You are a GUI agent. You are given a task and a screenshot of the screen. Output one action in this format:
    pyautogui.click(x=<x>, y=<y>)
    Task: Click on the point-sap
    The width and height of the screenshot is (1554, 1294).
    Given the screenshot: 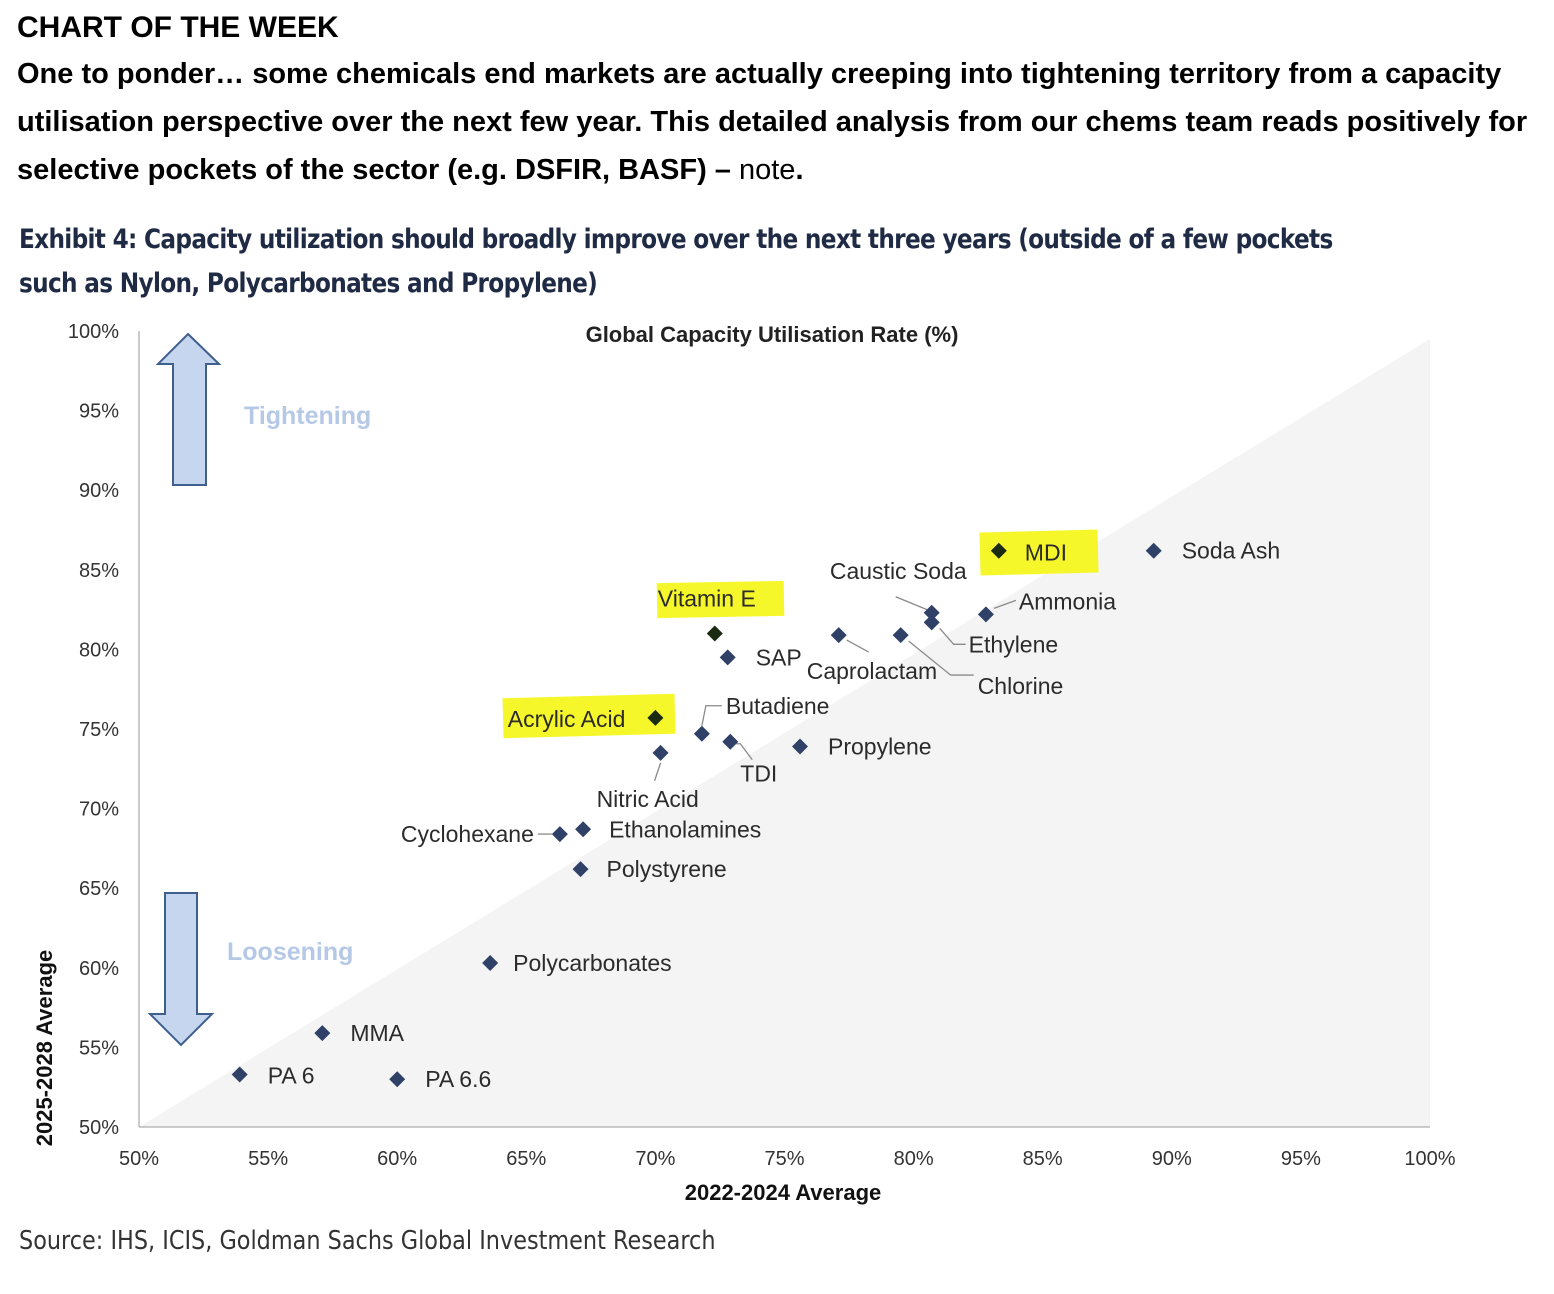 What is the action you would take?
    pyautogui.click(x=727, y=657)
    